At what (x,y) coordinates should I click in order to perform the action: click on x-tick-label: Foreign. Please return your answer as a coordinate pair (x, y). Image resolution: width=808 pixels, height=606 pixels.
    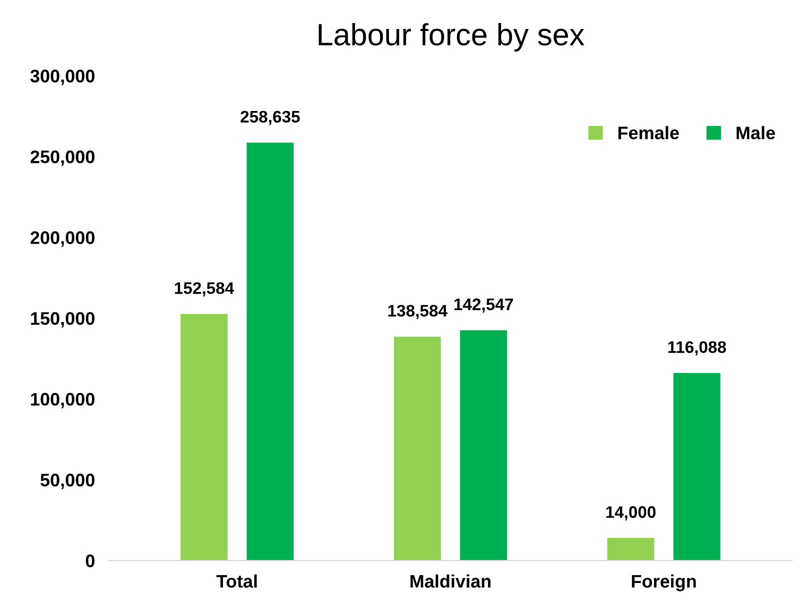
    Looking at the image, I should click on (664, 583).